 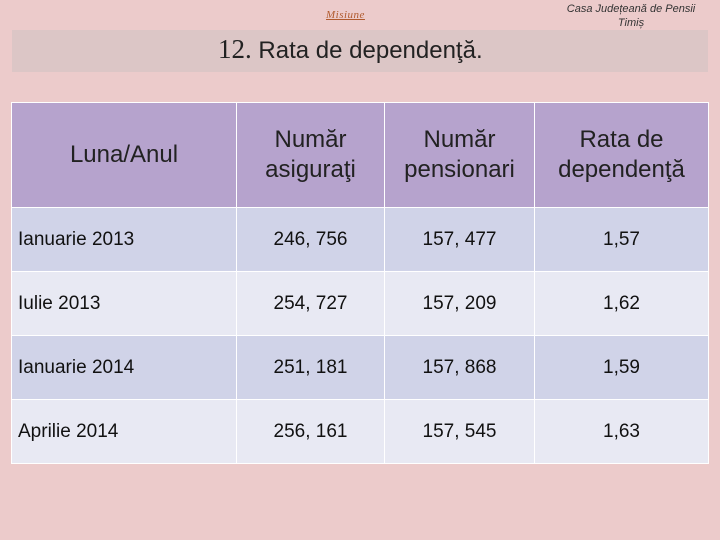 What do you see at coordinates (124, 431) in the screenshot?
I see `cell-month: Aprilie 2014` at bounding box center [124, 431].